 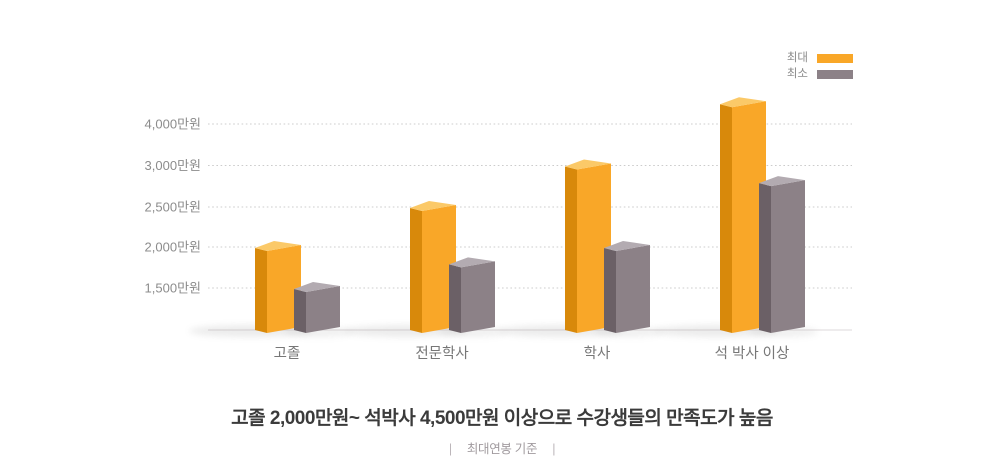 What do you see at coordinates (284, 289) in the screenshot?
I see `bar-max-group1-front` at bounding box center [284, 289].